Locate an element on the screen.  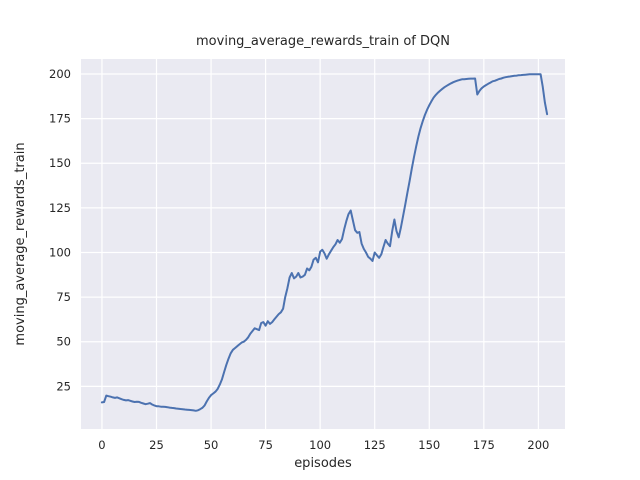
x-tick-label: 125 is located at coordinates (375, 445).